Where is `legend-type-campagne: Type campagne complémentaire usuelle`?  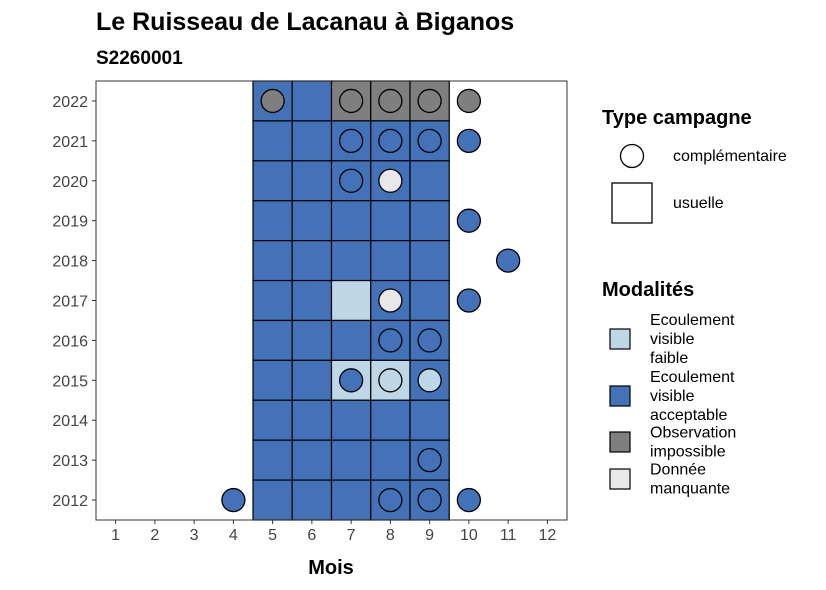 legend-type-campagne: Type campagne complémentaire usuelle is located at coordinates (694, 165).